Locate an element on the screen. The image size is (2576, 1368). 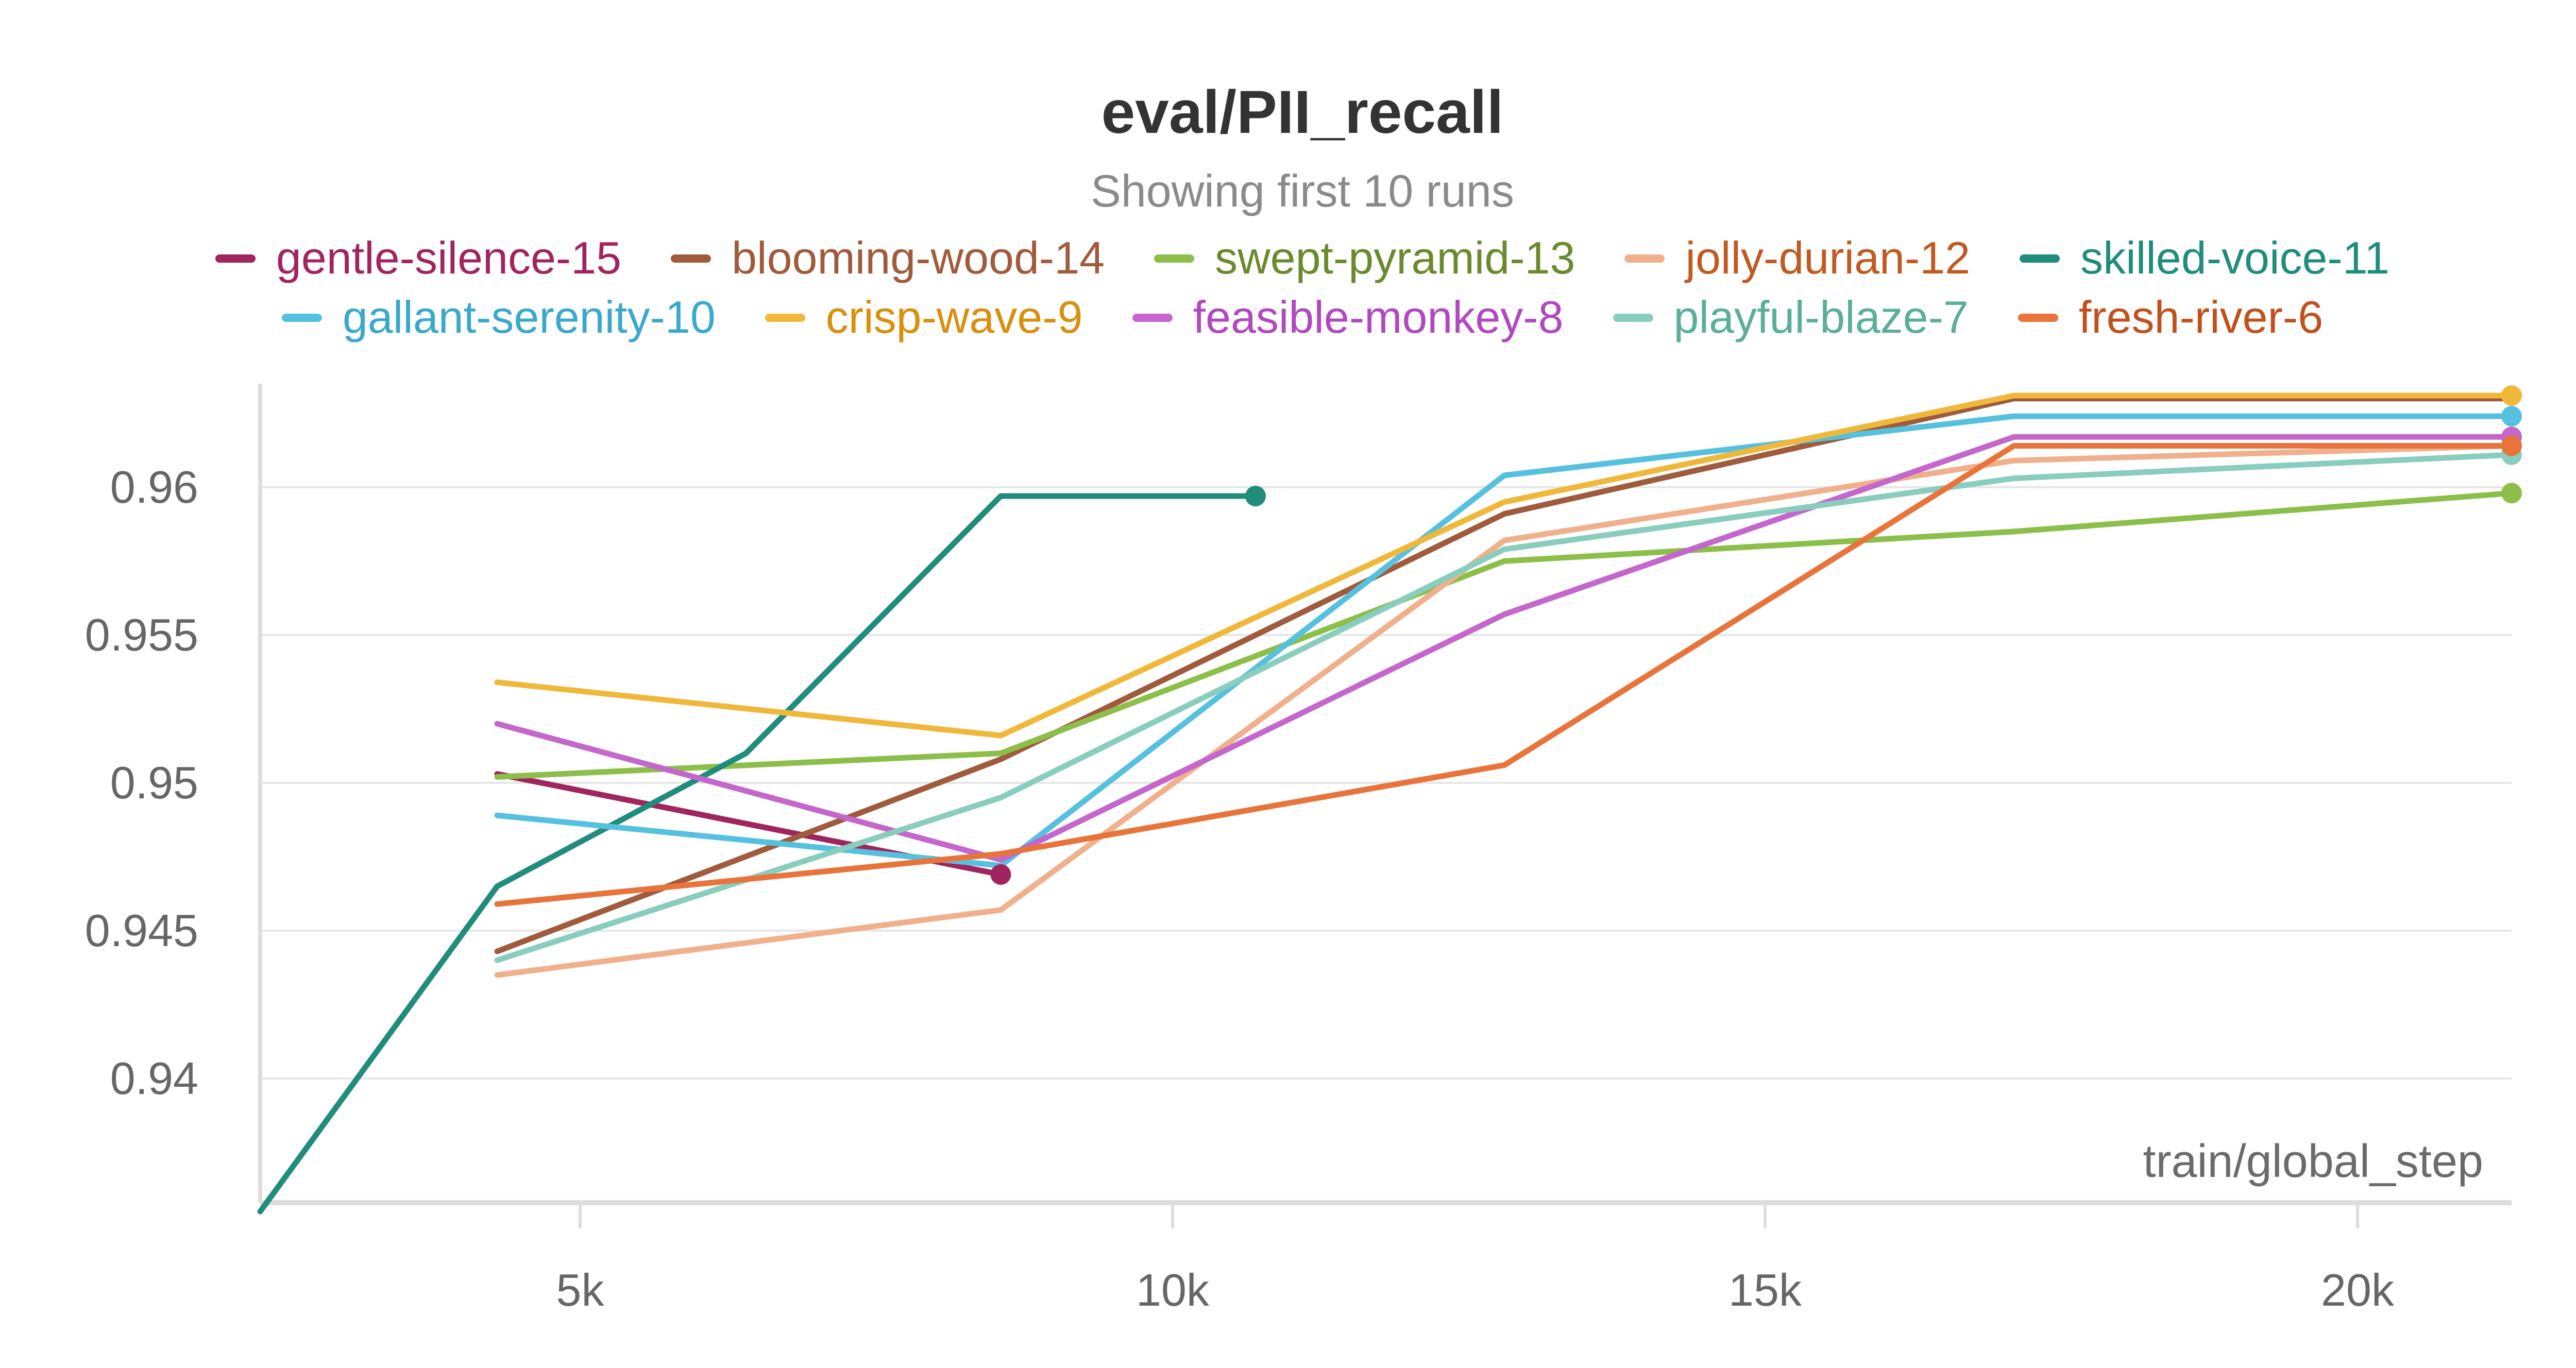
legend-label: crisp-wave-9 is located at coordinates (954, 317).